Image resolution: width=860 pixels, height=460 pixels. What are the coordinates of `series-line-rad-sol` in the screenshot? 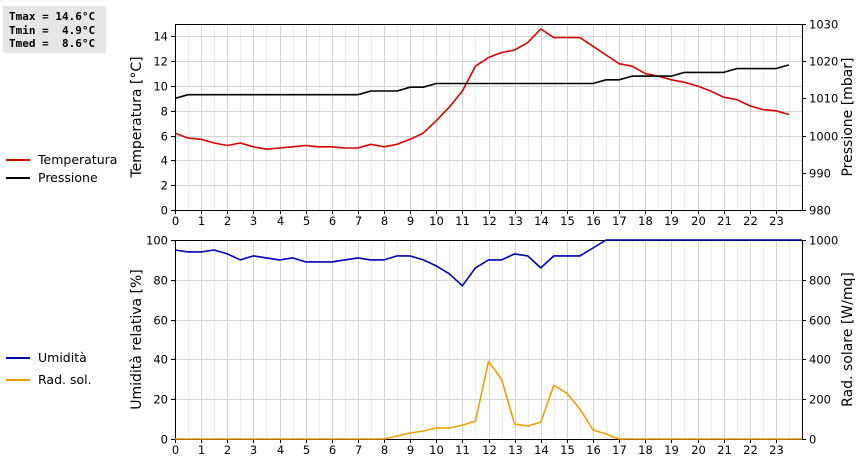 It's located at (488, 400).